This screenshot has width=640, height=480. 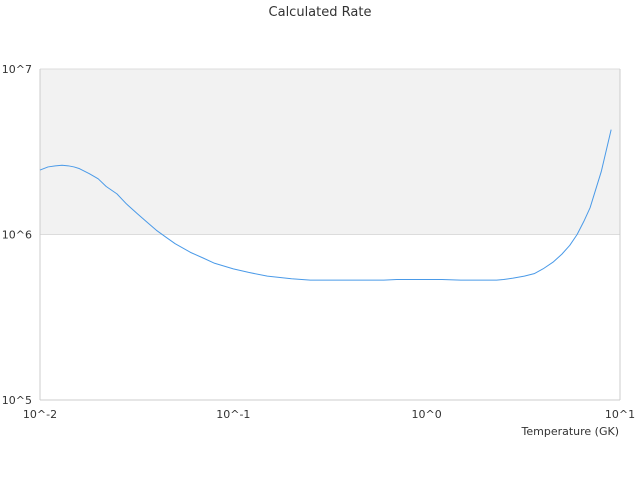 I want to click on chart-title: Calculated Rate, so click(x=320, y=12).